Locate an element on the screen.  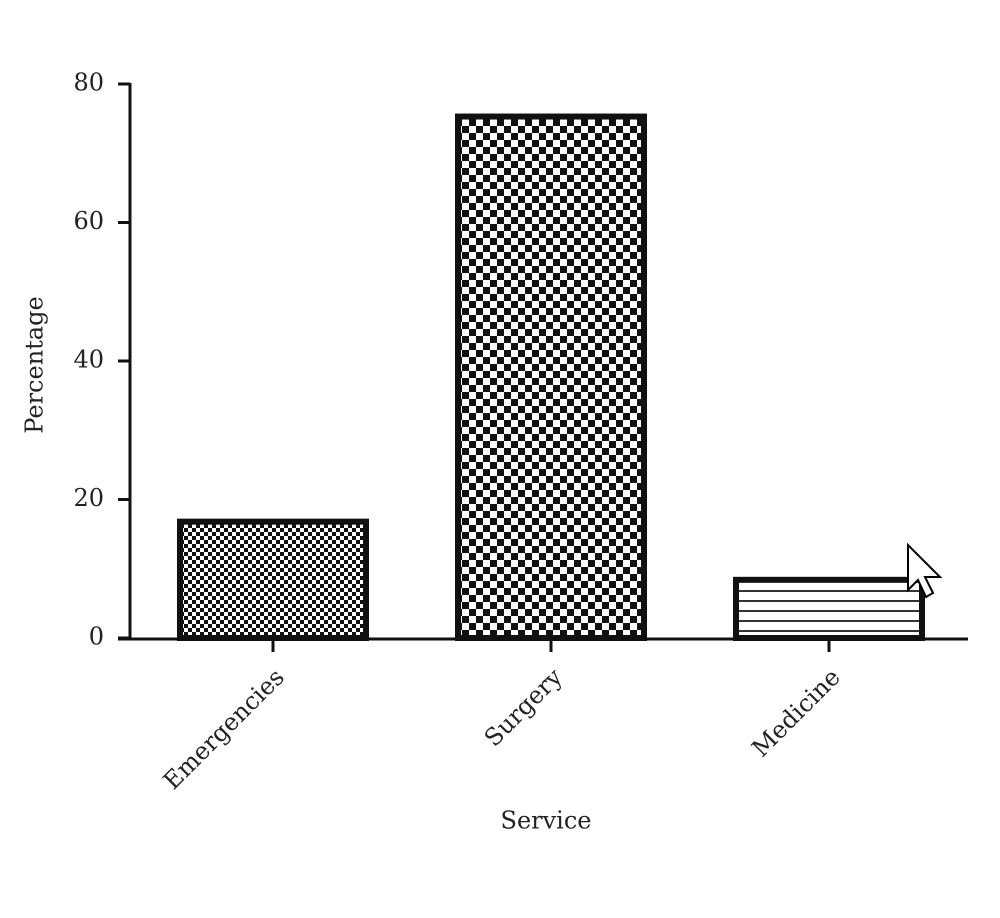
y-tick-label: 40 is located at coordinates (88, 360).